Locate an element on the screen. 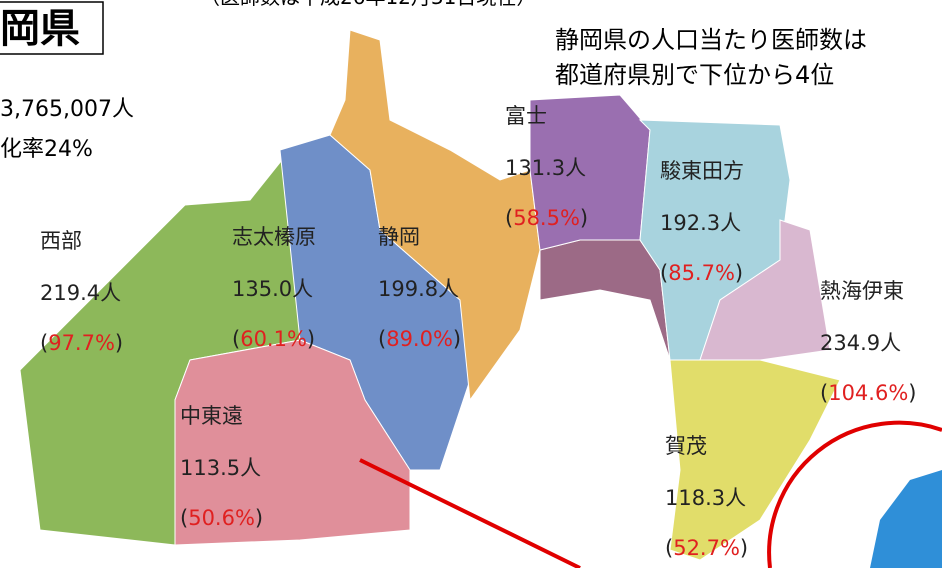 The width and height of the screenshot is (942, 568). ratio-value: 85.7% is located at coordinates (701, 273).